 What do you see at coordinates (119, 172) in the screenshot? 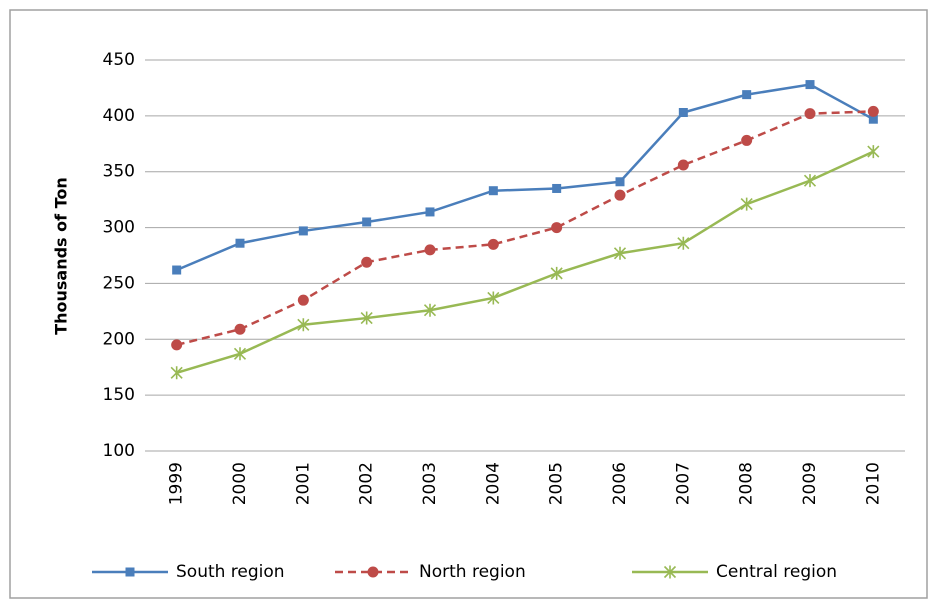
I see `y-tick-label: 350` at bounding box center [119, 172].